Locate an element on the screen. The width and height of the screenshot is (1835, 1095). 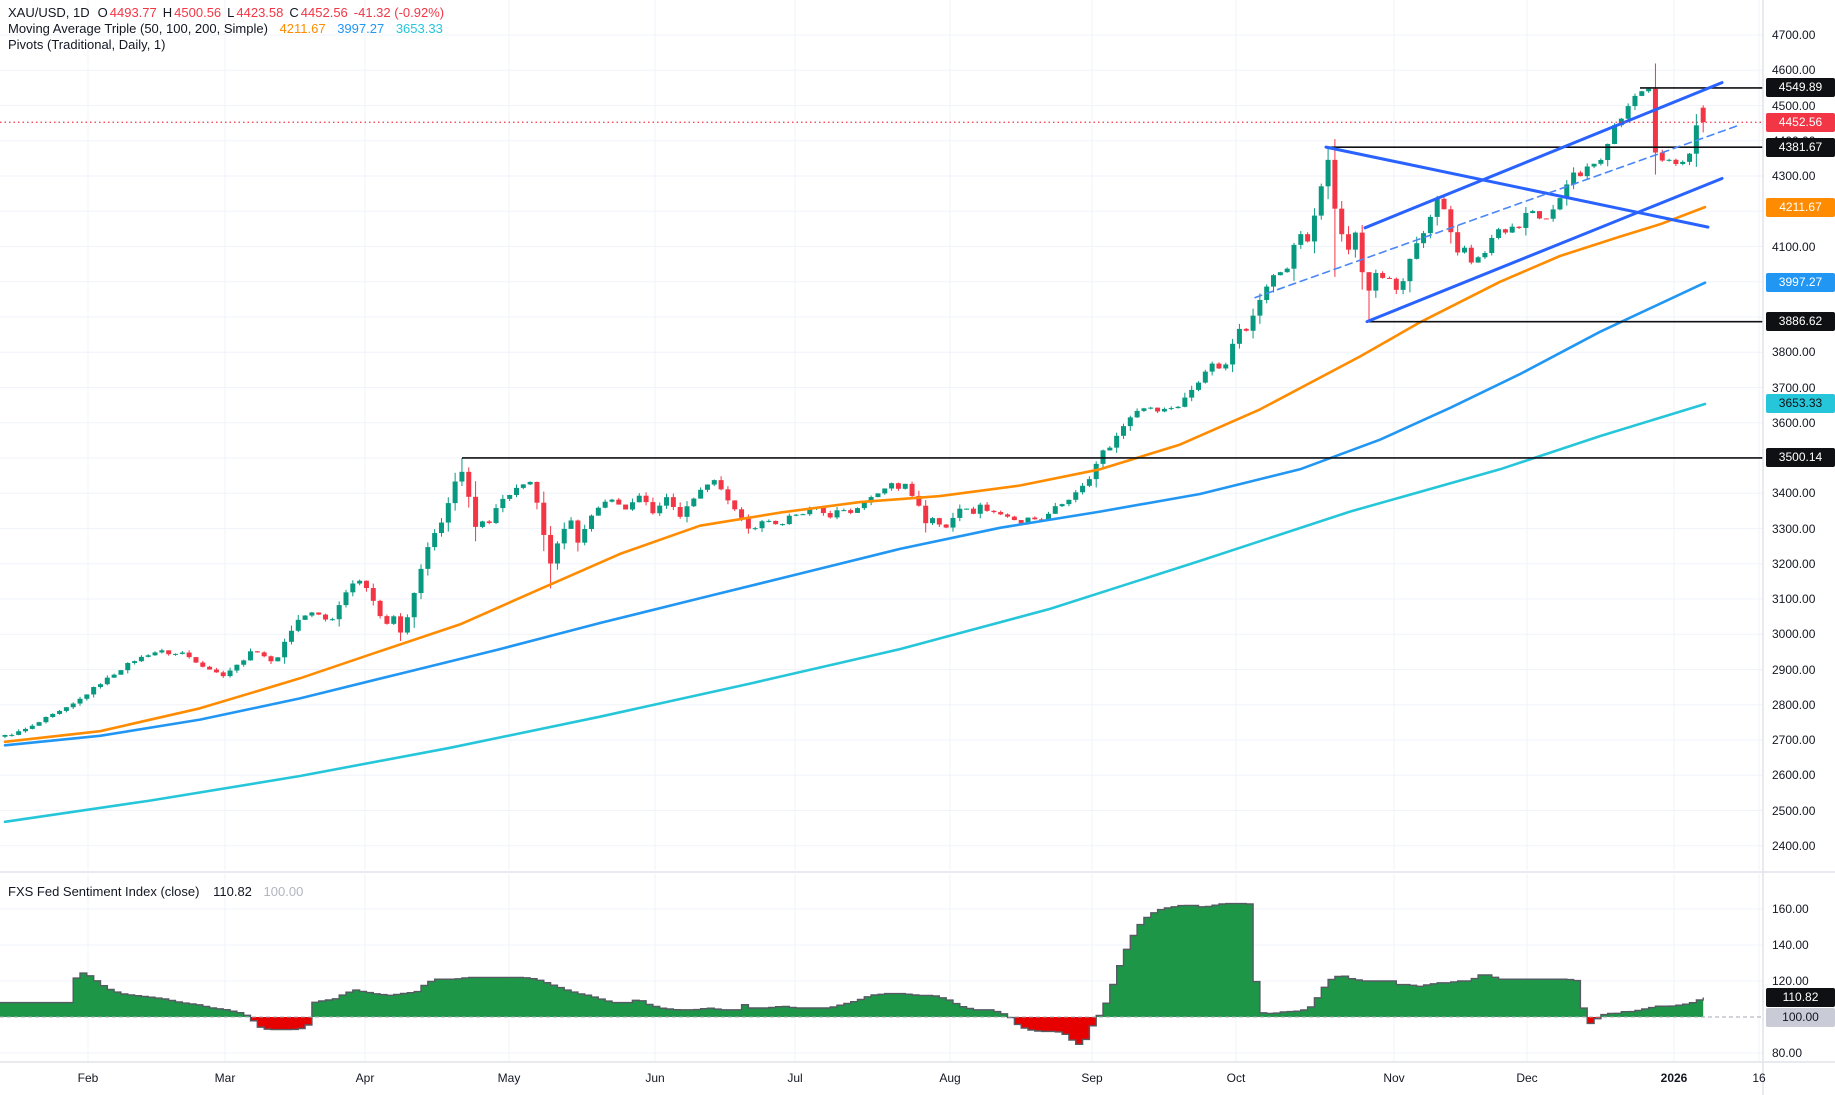
price-tick-3400: 3400.00 is located at coordinates (1794, 493).